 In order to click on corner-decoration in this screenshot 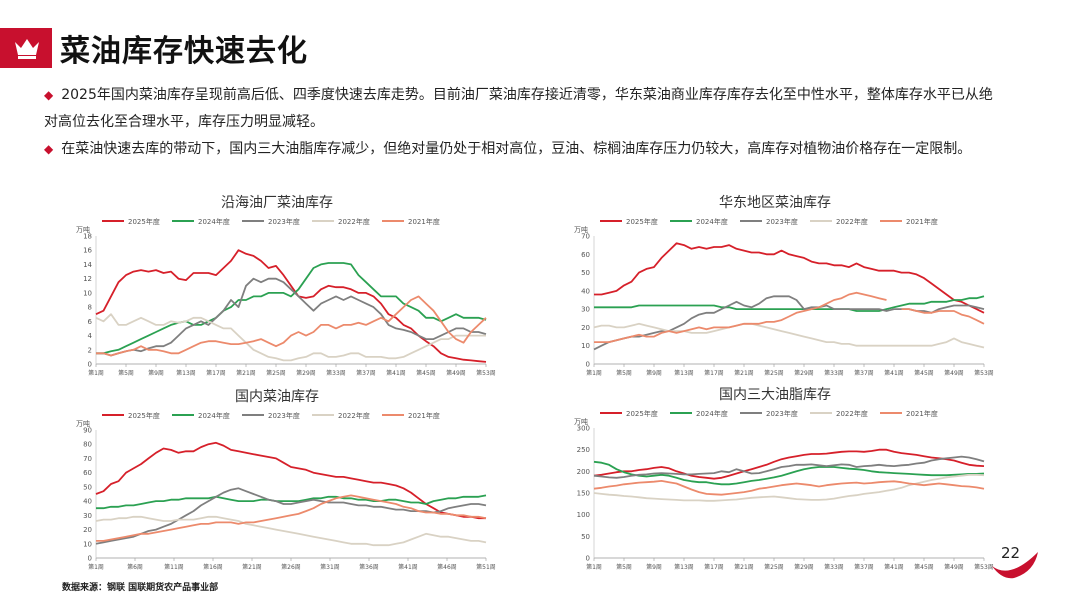, I will do `click(1015, 565)`.